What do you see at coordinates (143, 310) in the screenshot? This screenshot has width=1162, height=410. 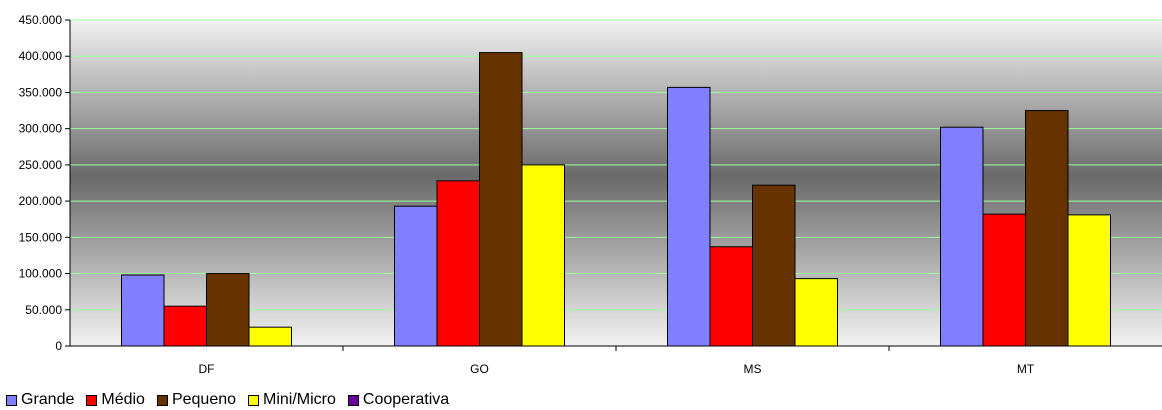 I see `bar-df-grande` at bounding box center [143, 310].